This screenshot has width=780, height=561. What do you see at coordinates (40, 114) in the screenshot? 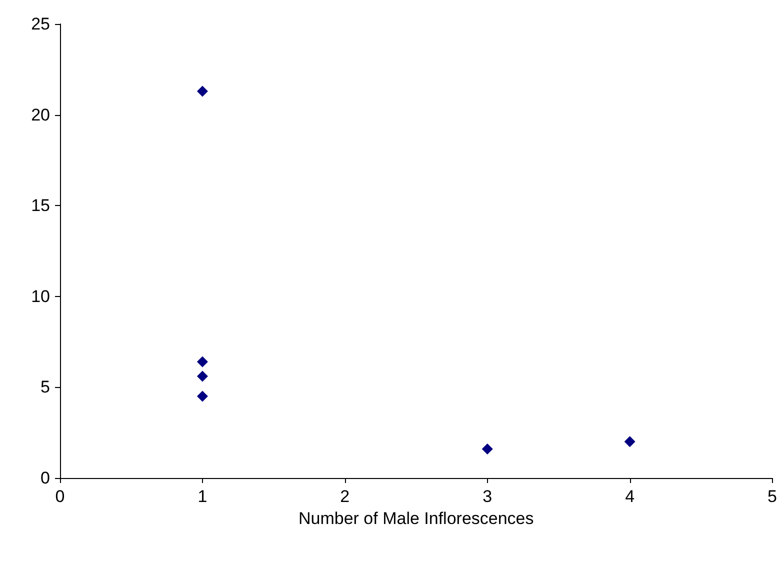
I see `y-tick-label: 20` at bounding box center [40, 114].